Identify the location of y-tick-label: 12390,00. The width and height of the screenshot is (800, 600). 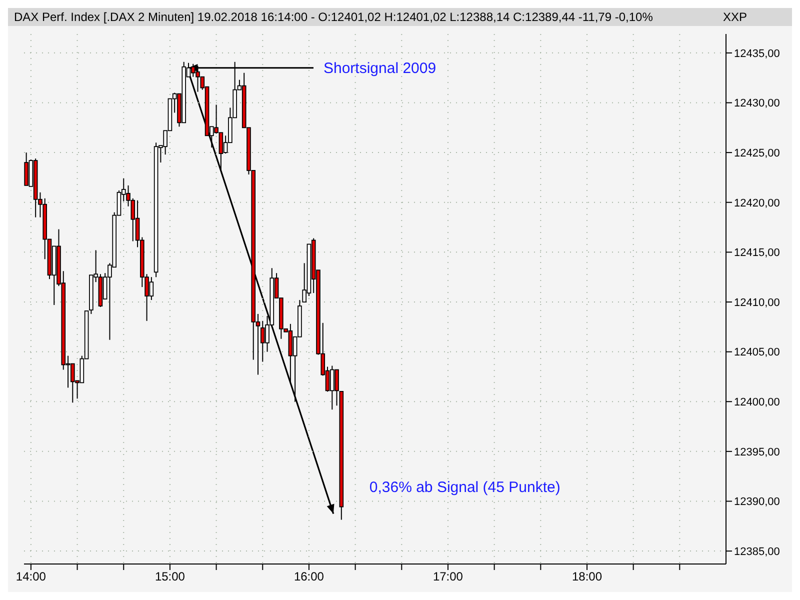
(757, 502).